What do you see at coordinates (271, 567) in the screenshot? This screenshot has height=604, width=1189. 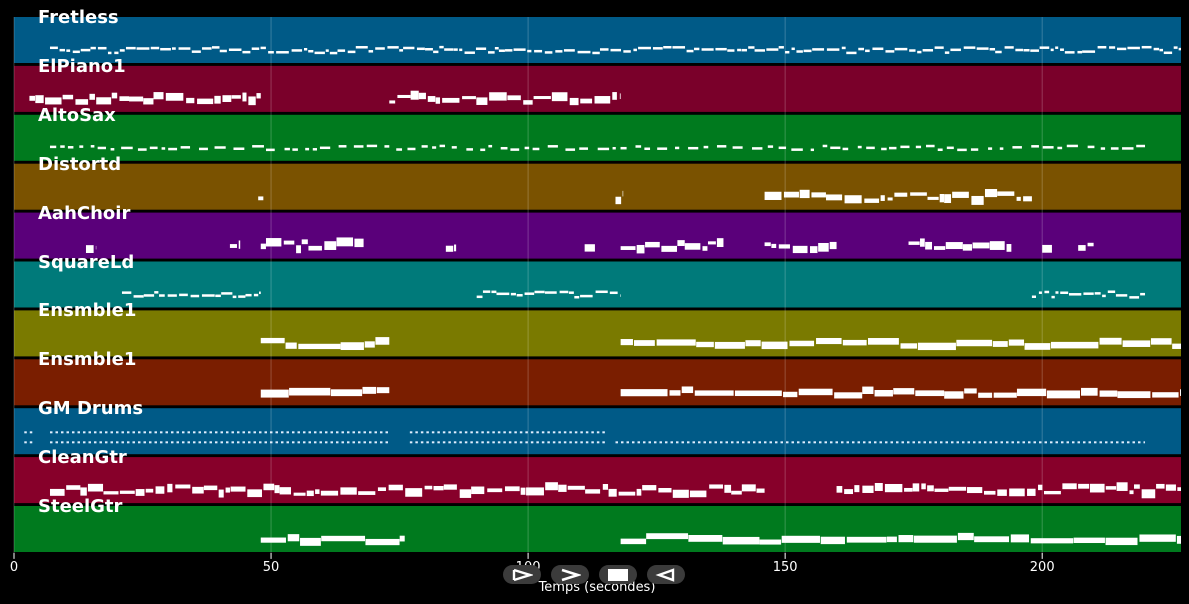 I see `x-tick-label: 50` at bounding box center [271, 567].